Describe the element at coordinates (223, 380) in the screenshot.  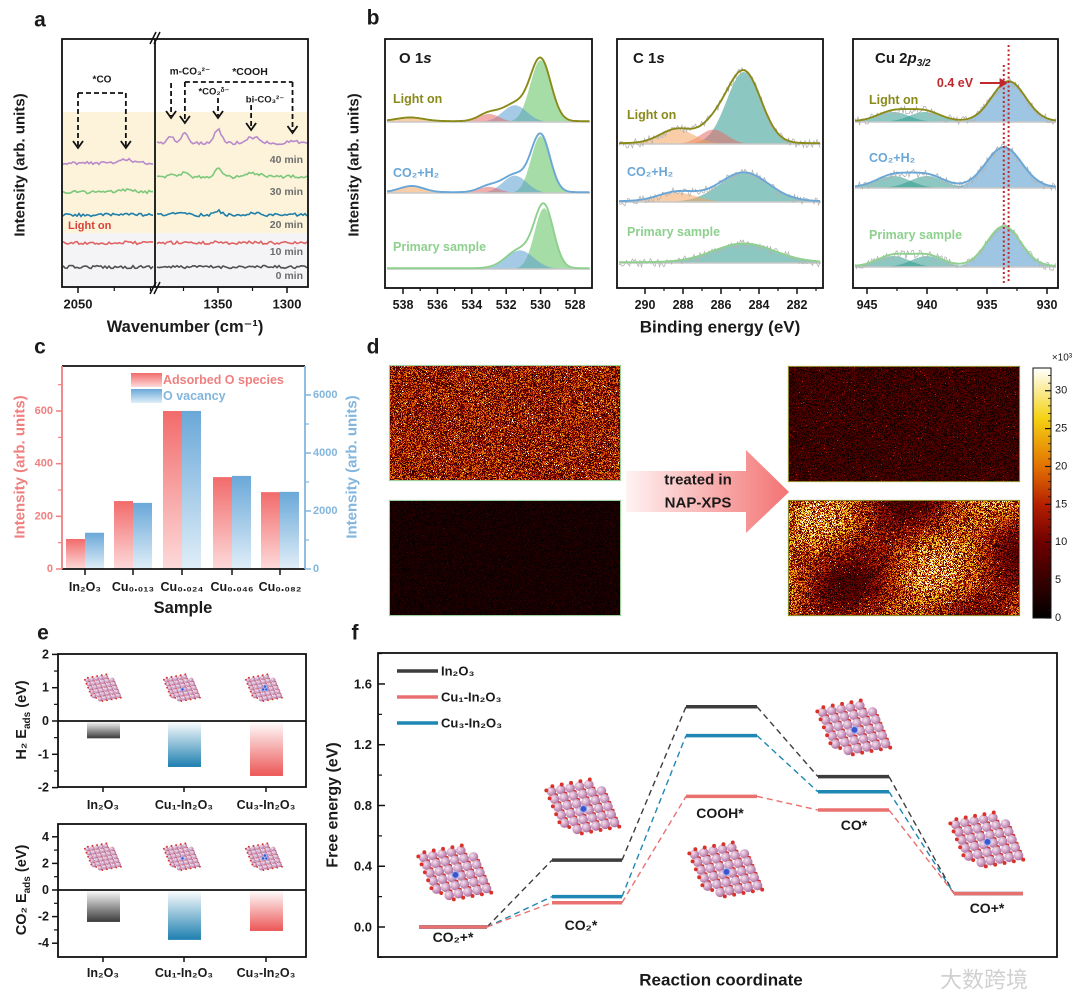
I see `legend-label-adsorbed-o: Adsorbed O species` at that location.